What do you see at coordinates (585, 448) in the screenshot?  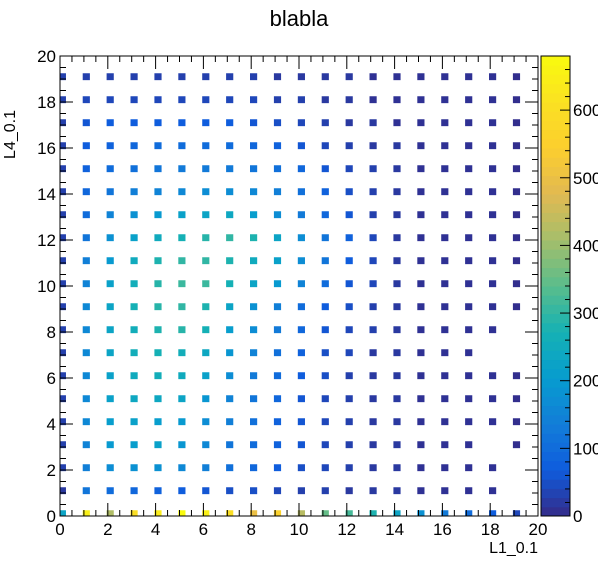 I see `colorbar-tick-label: 100` at bounding box center [585, 448].